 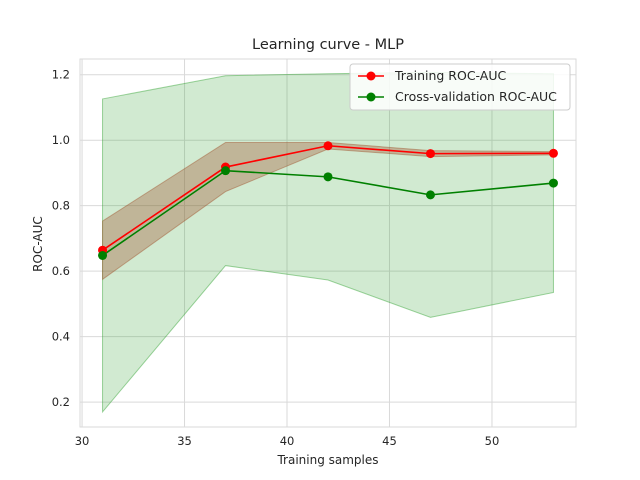 What do you see at coordinates (61, 402) in the screenshot?
I see `y-tick-label: 0.2` at bounding box center [61, 402].